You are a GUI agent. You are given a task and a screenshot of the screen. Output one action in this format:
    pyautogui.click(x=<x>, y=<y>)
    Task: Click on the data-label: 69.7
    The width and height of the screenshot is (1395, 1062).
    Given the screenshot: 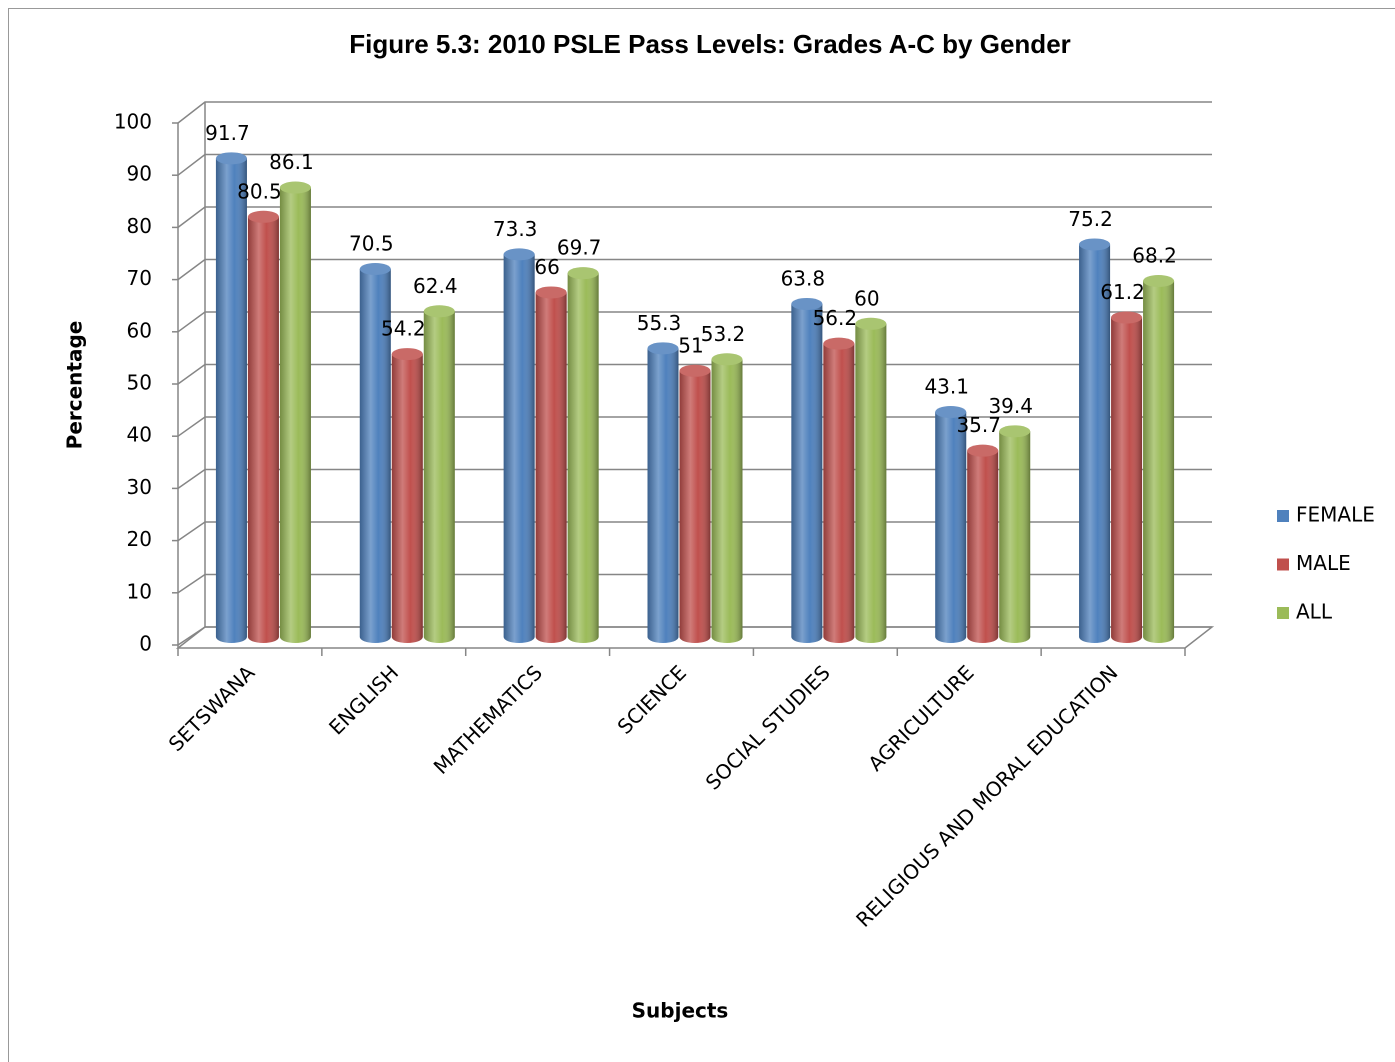 What is the action you would take?
    pyautogui.click(x=579, y=248)
    